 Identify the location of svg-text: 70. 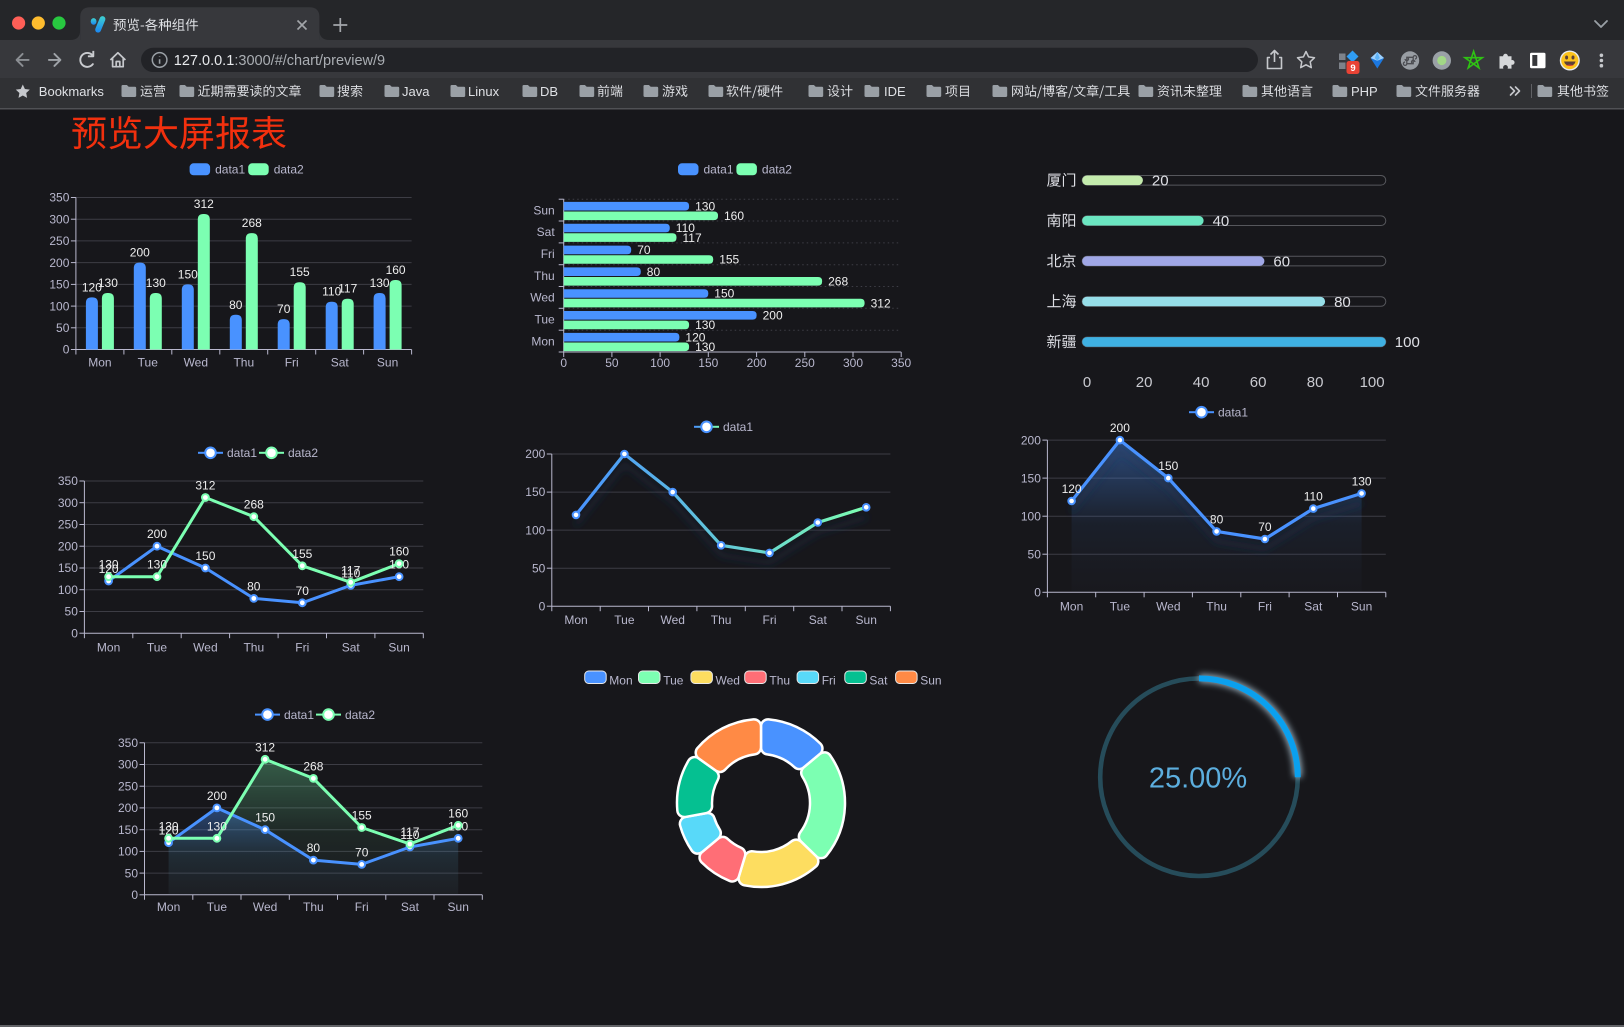
(362, 852).